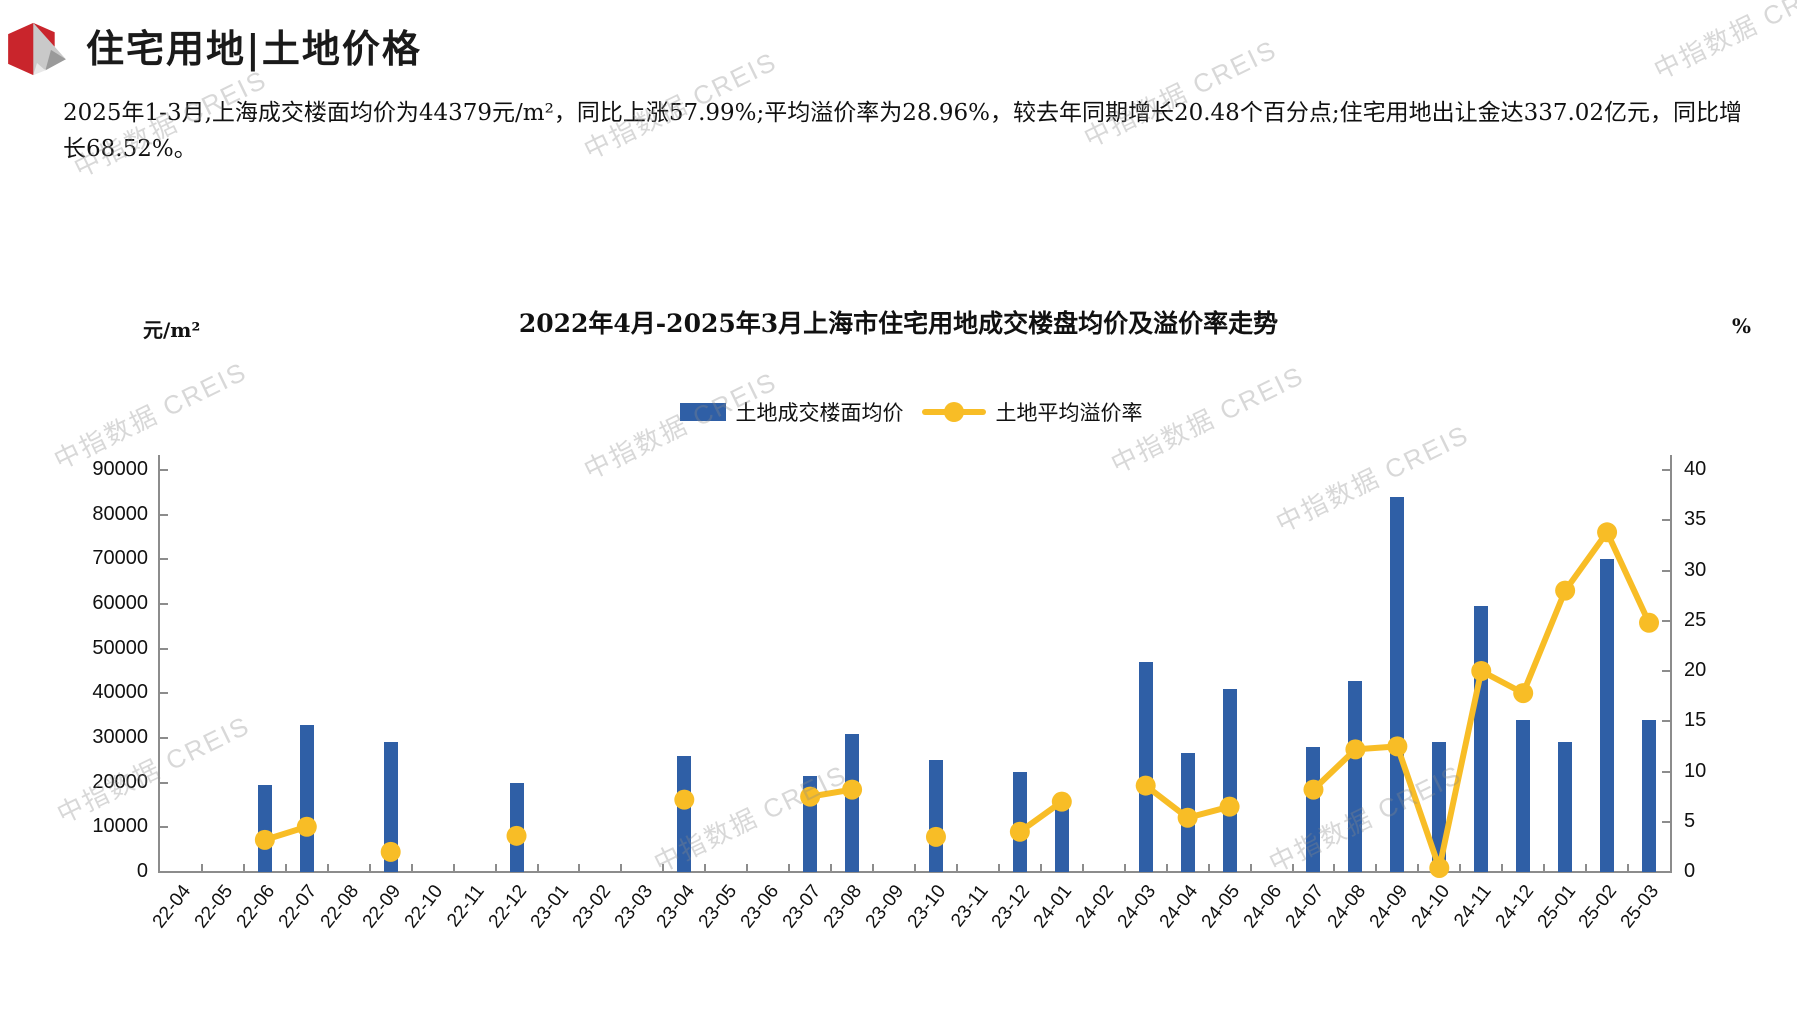  Describe the element at coordinates (1053, 907) in the screenshot. I see `x-axis-label-text: 24-01` at that location.